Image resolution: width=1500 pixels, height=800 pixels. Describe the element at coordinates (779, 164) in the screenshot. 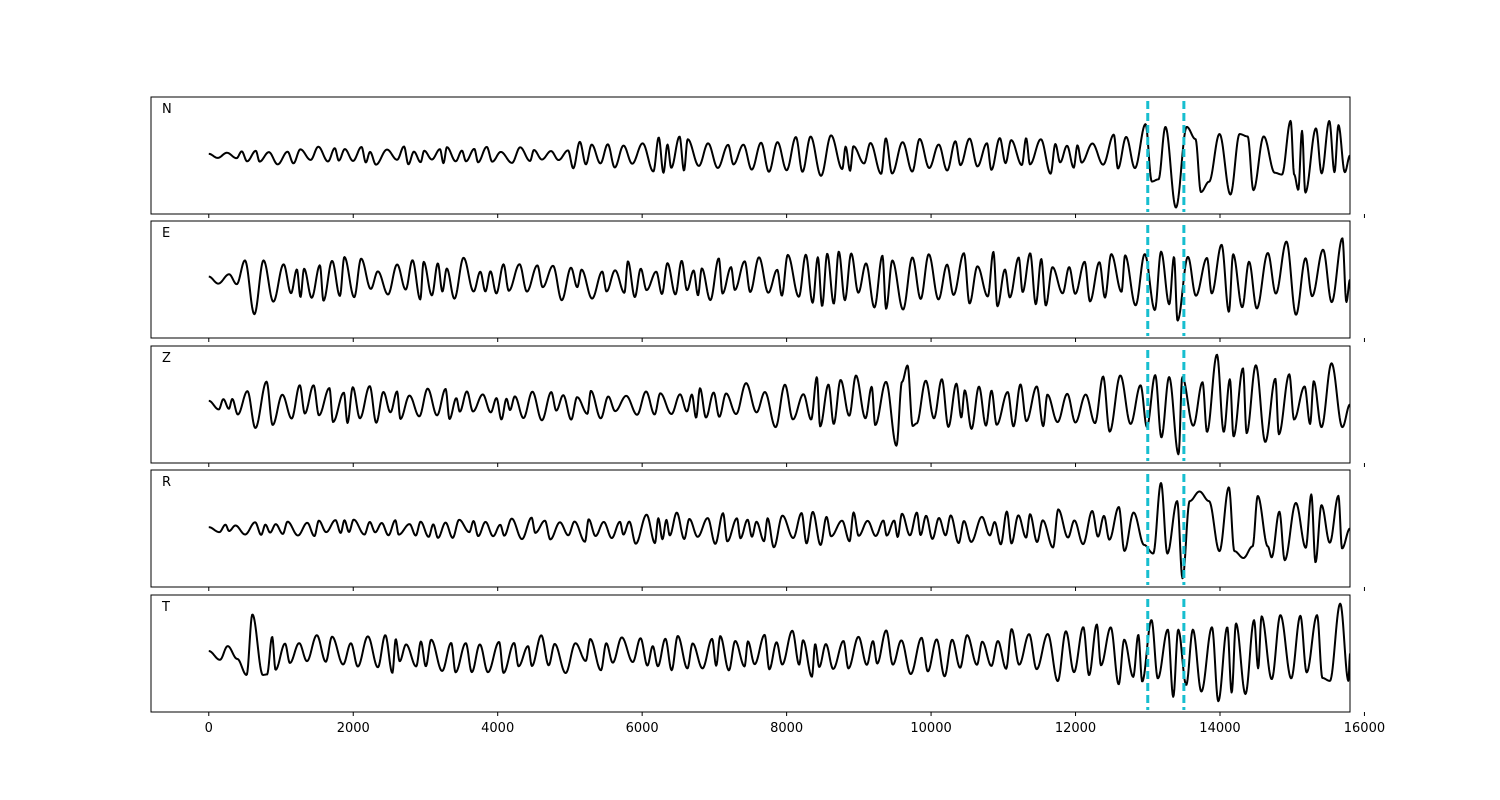

I see `waveform-n` at that location.